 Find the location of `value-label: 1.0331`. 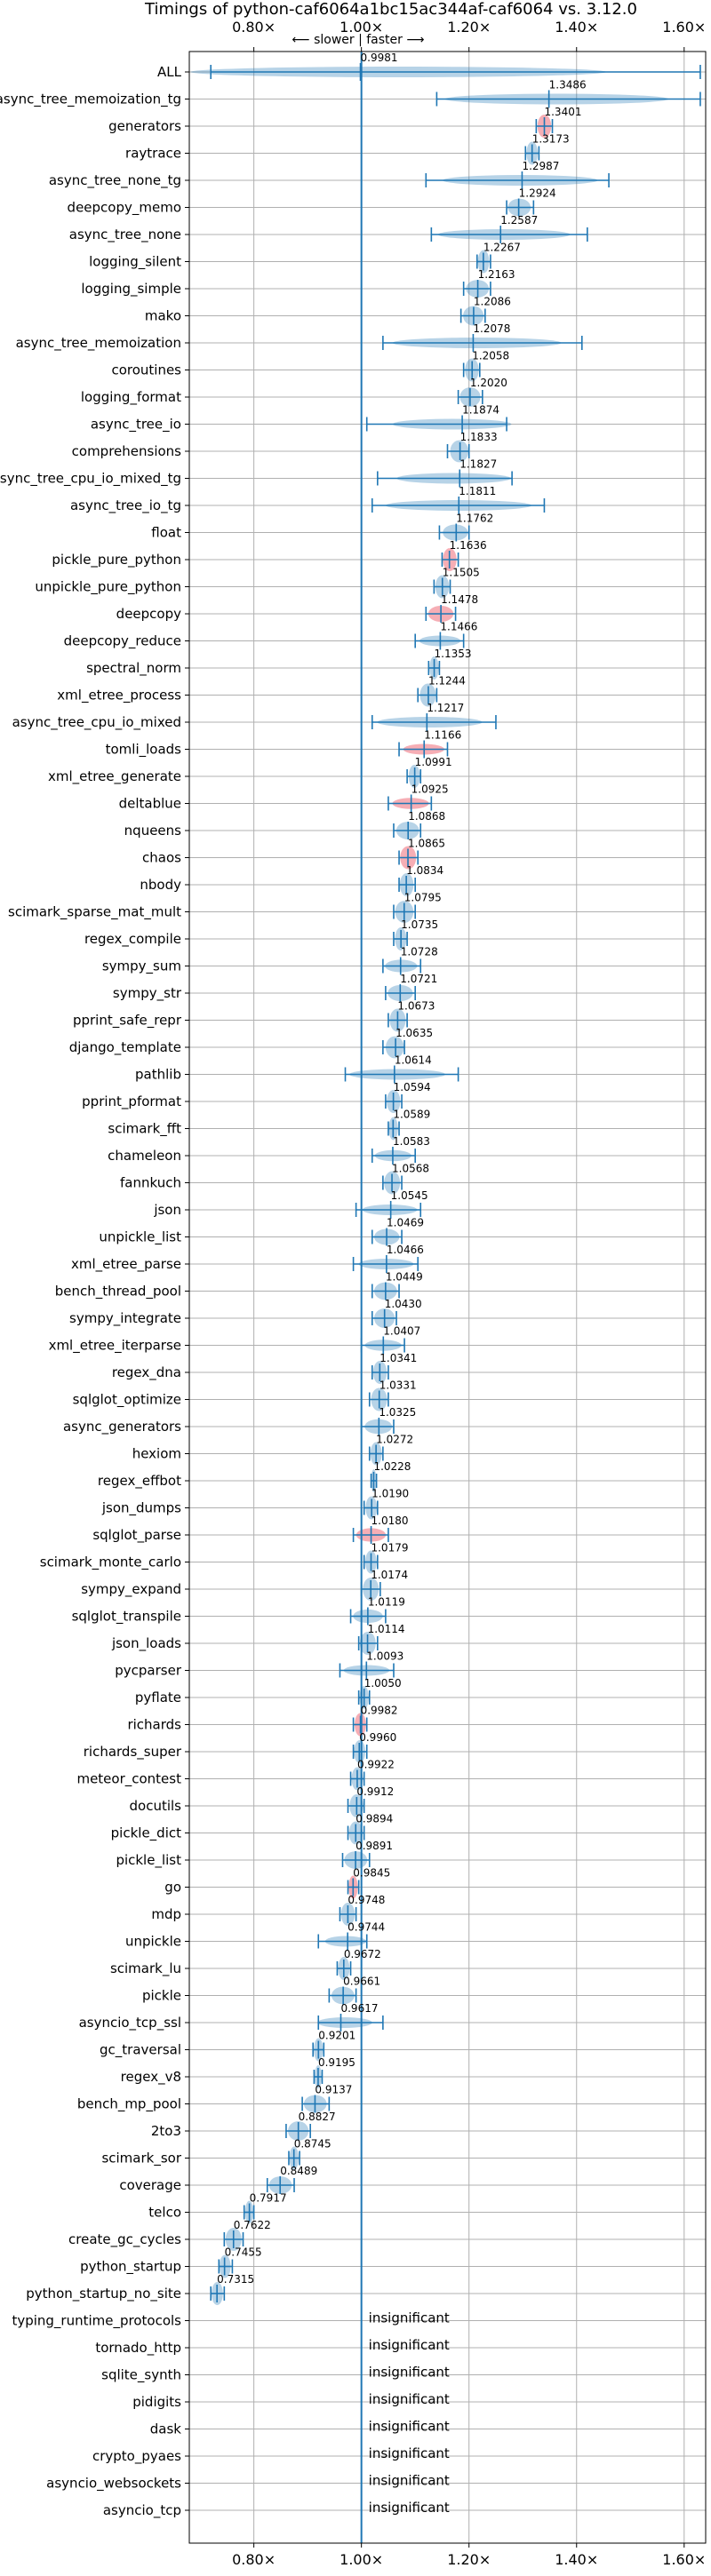

value-label: 1.0331 is located at coordinates (398, 1385).